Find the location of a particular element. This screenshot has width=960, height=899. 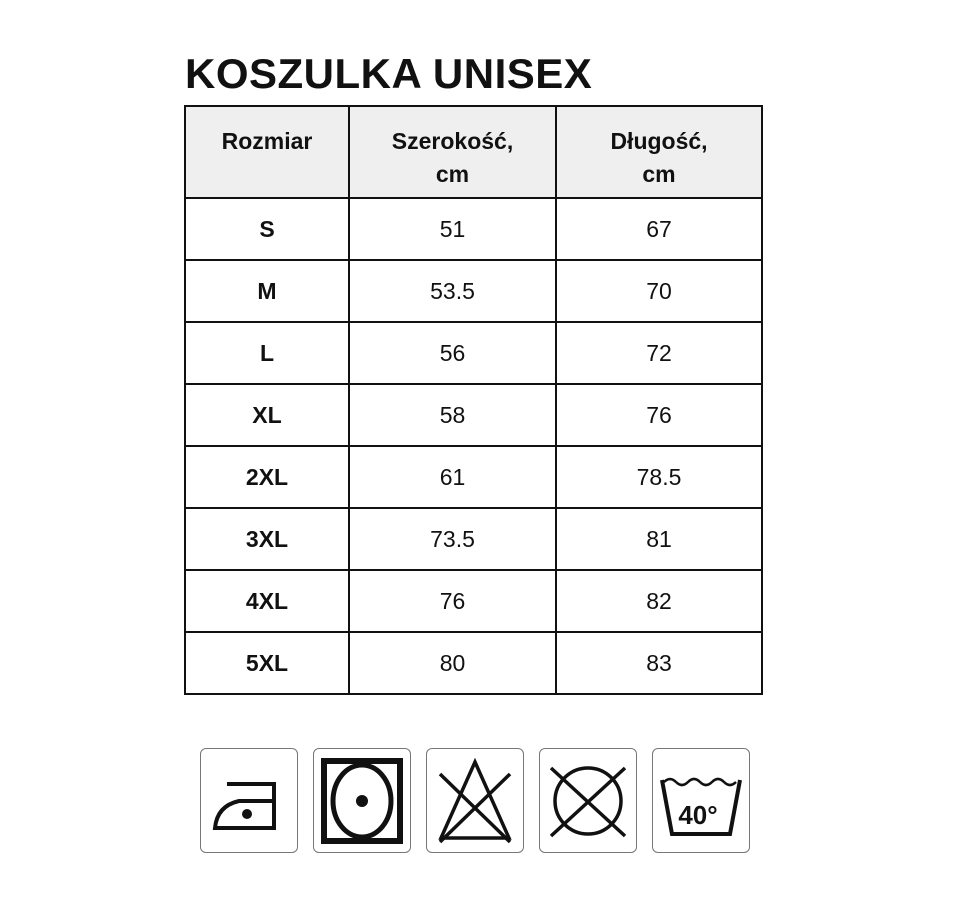

table-row: M 53.5 70 is located at coordinates (473, 291).